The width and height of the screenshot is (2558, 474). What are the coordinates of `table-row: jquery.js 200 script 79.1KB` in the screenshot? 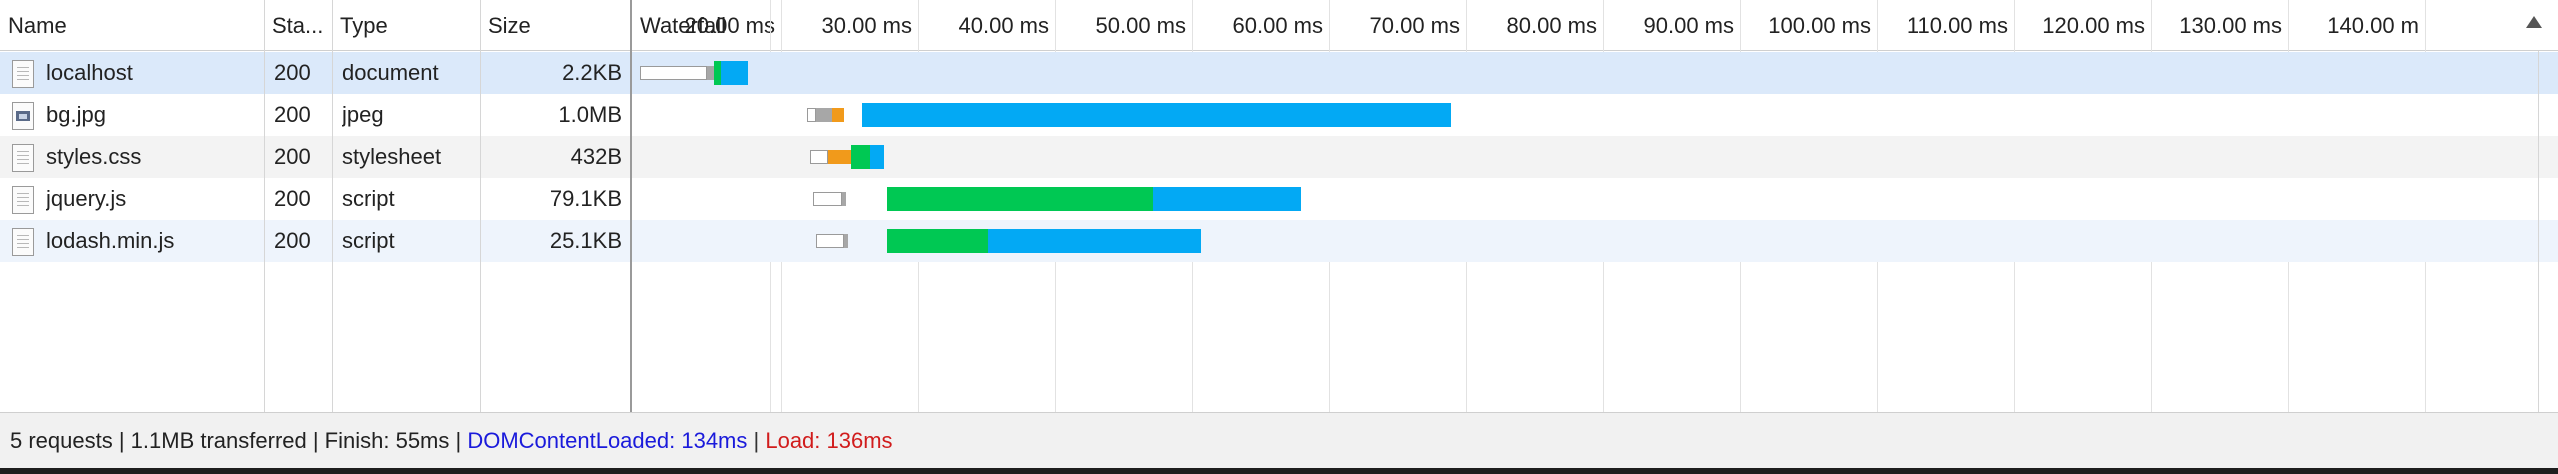 It's located at (1279, 199).